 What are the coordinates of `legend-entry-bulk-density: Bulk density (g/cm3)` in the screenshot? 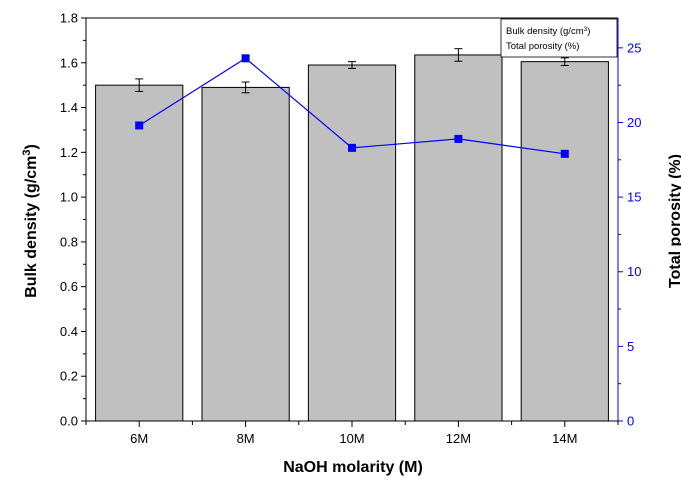 It's located at (548, 31).